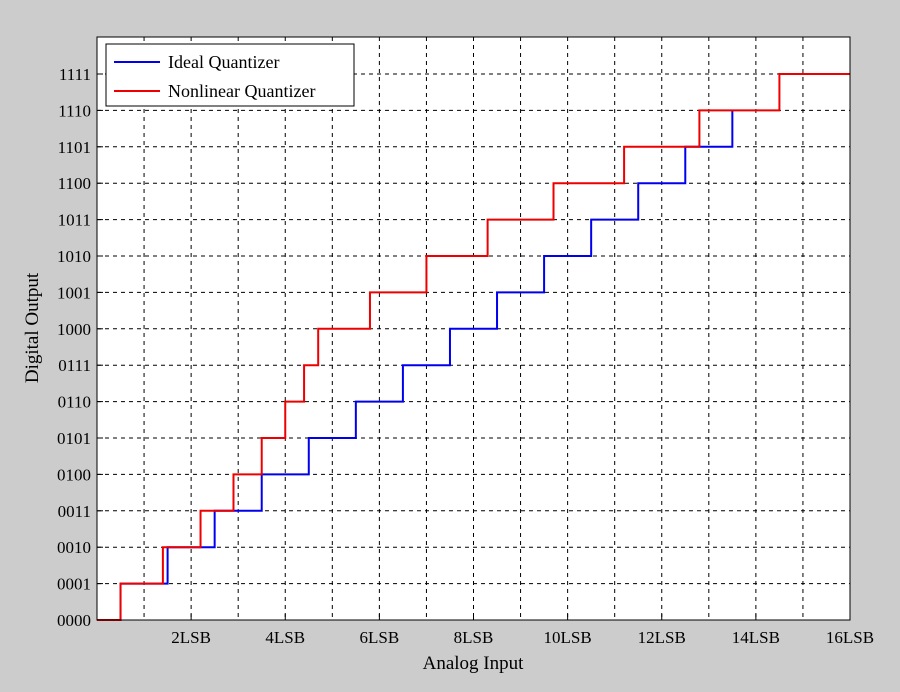 The width and height of the screenshot is (900, 692). Describe the element at coordinates (850, 637) in the screenshot. I see `x-tick-label: 16LSB` at that location.